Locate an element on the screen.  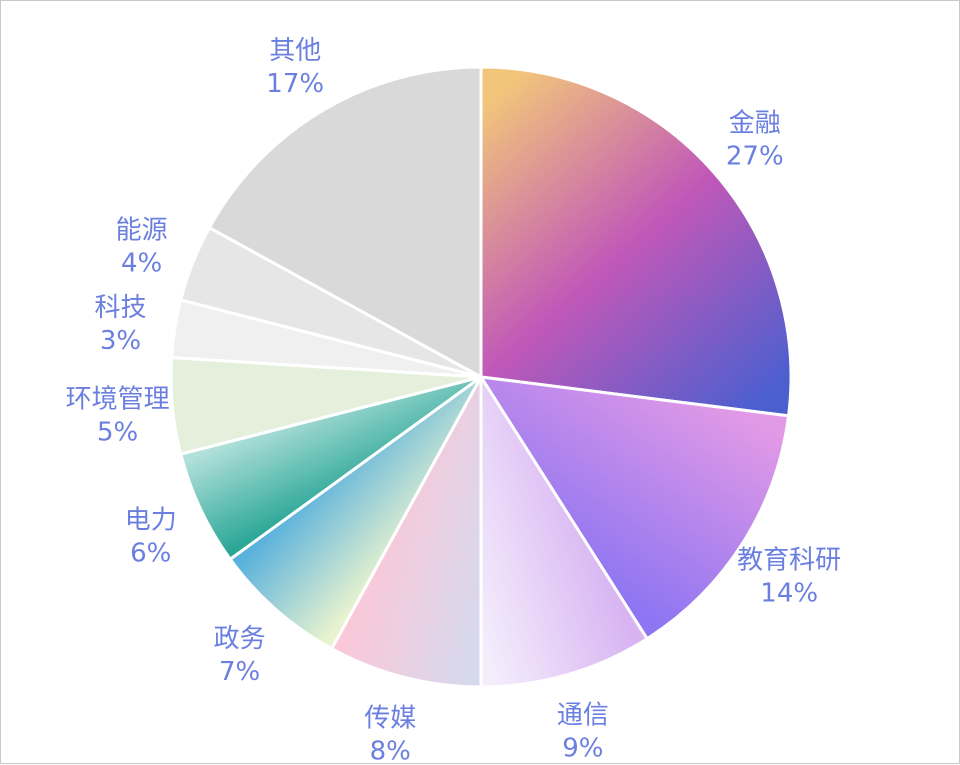
pie-label-category-7: 科技 is located at coordinates (120, 308).